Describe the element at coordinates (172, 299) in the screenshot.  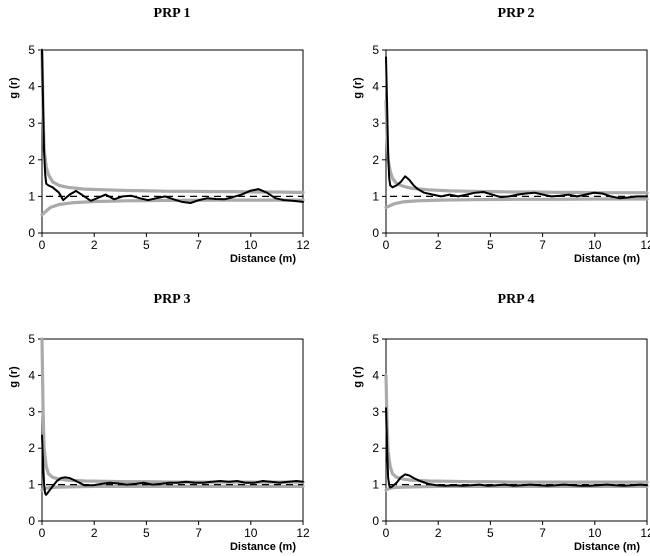
I see `chart-title: PRP 3` at that location.